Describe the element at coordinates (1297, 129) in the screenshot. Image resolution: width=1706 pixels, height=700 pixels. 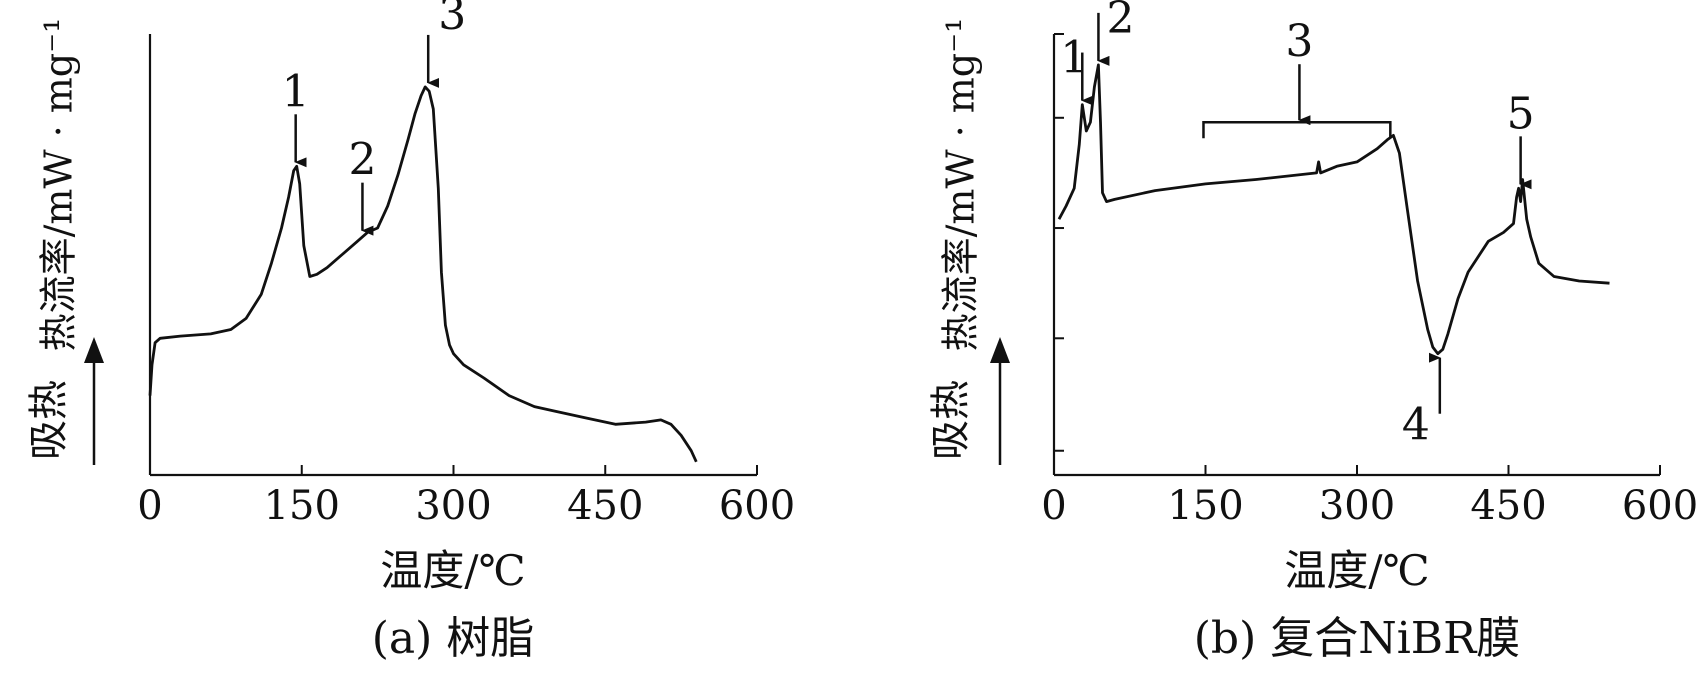
I see `peak-bracket` at that location.